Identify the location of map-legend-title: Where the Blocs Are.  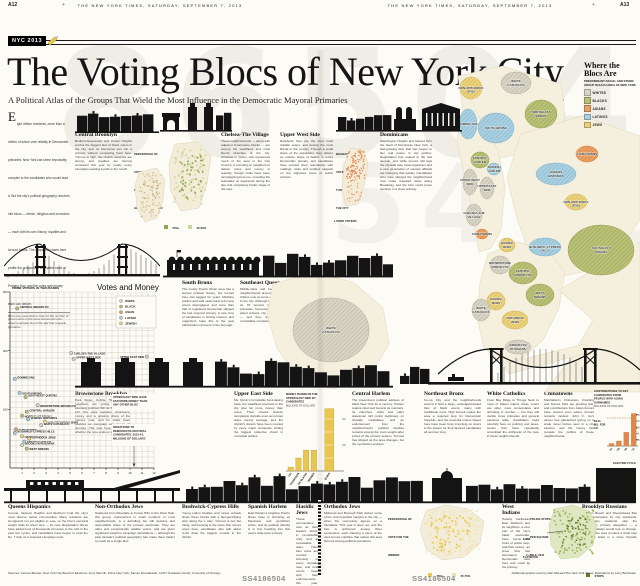
(602, 70).